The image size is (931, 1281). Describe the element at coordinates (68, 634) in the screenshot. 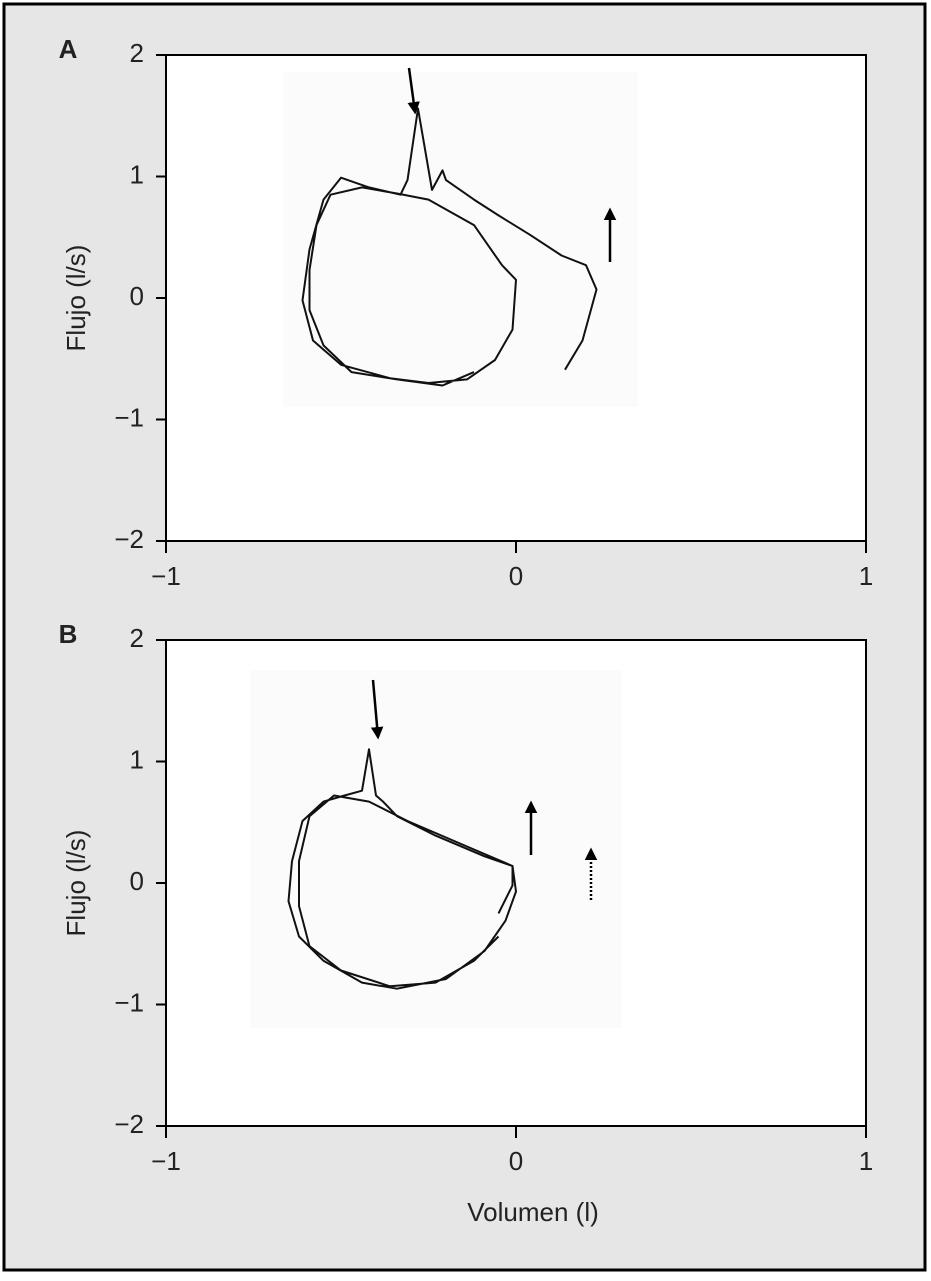

I see `panel-label: B` at that location.